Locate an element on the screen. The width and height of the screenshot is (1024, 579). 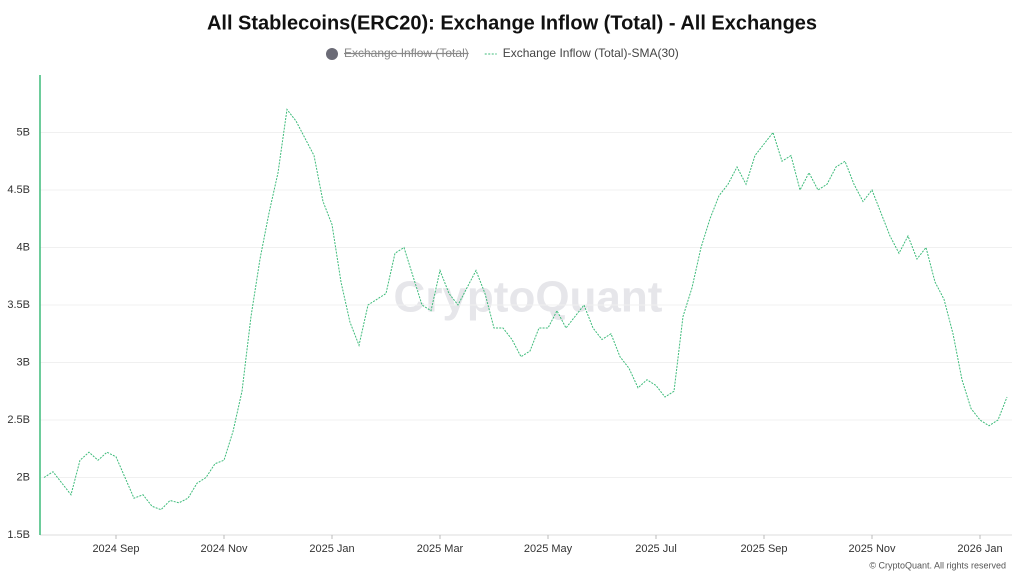
x-tick-label: 2024 Nov is located at coordinates (224, 549).